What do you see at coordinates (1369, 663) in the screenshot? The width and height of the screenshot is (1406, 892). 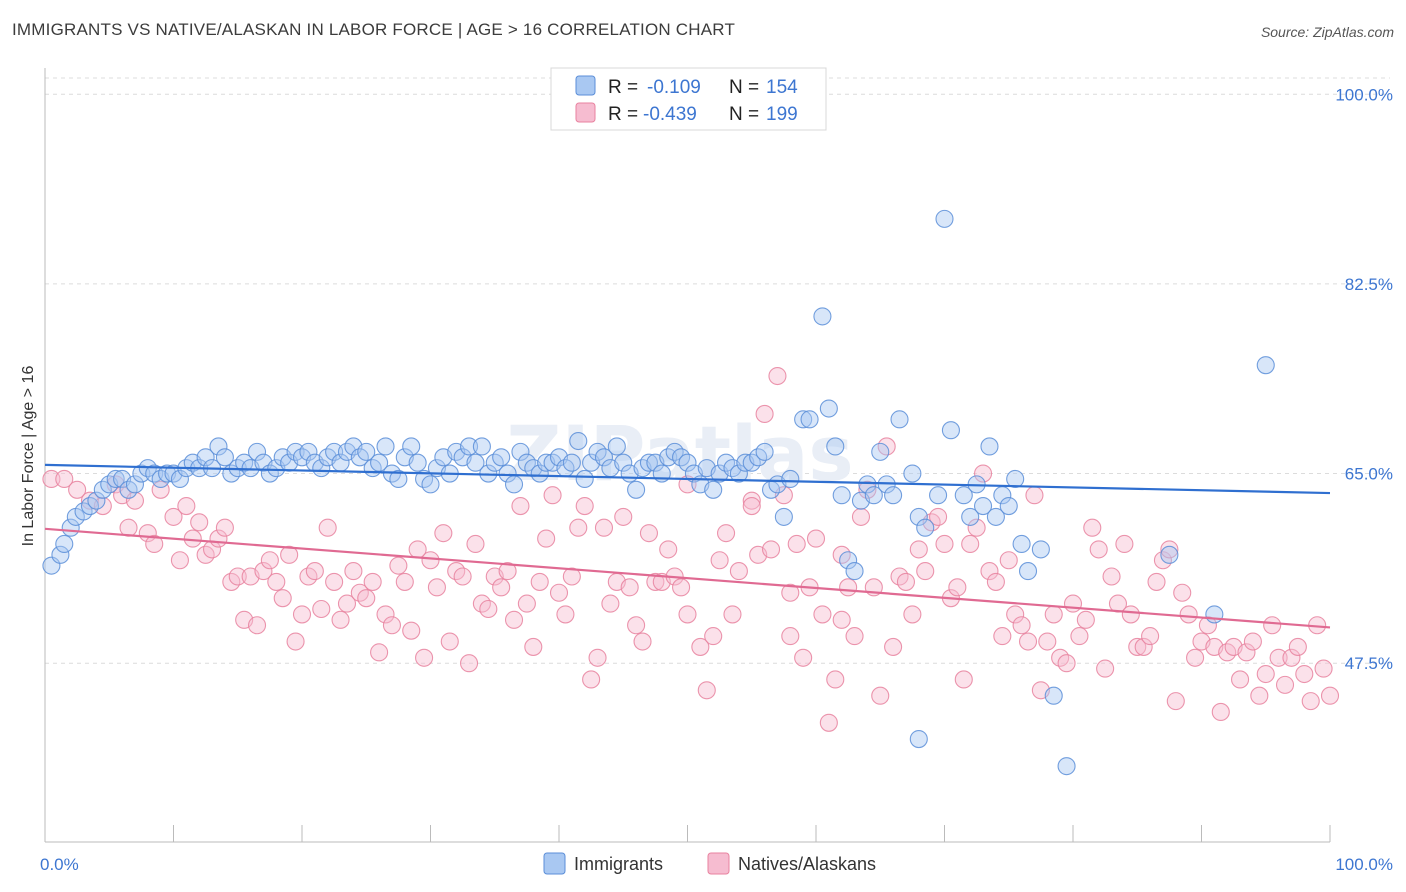 I see `y-tick-label-3: 47.5%` at bounding box center [1369, 663].